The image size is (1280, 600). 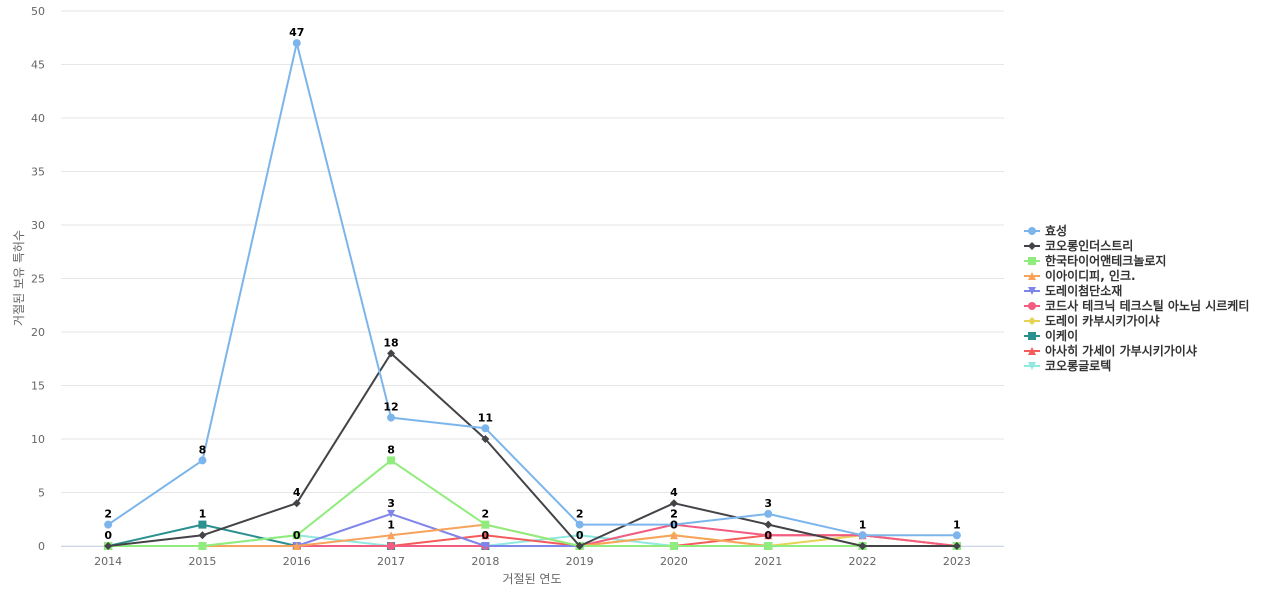 I want to click on legend-label: 효성, so click(x=1056, y=231).